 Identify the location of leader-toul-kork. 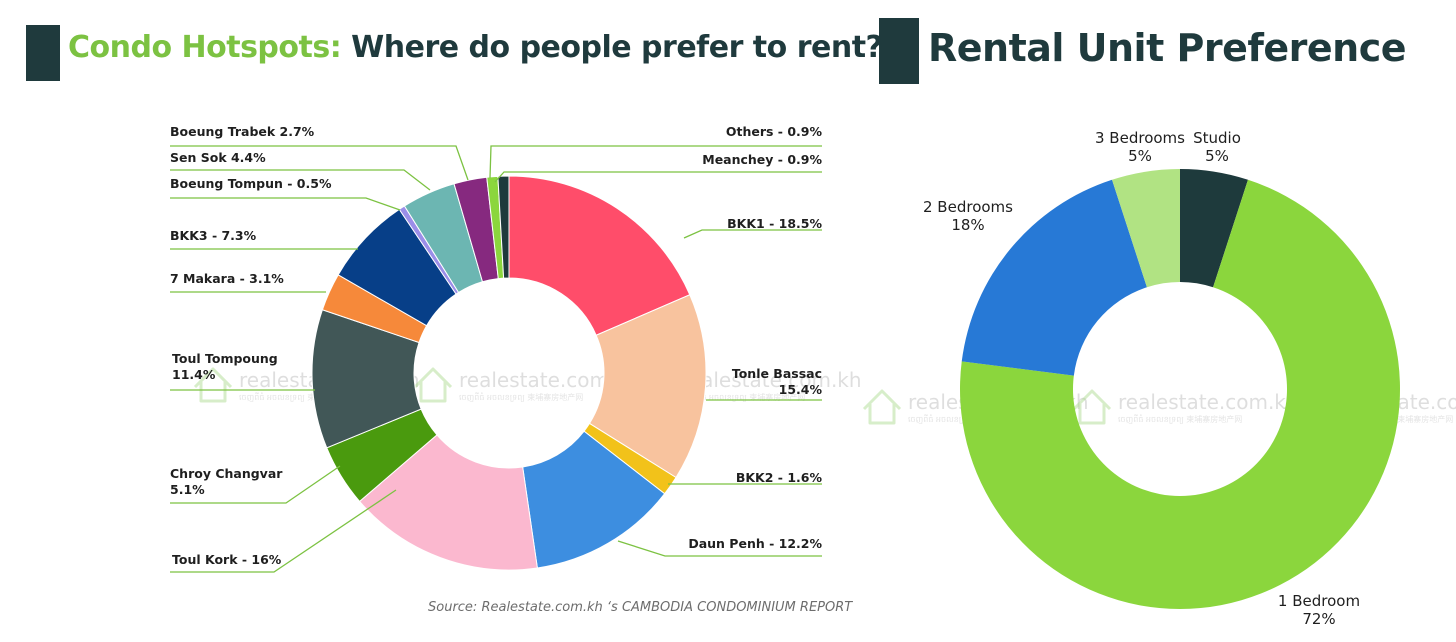
(283, 531).